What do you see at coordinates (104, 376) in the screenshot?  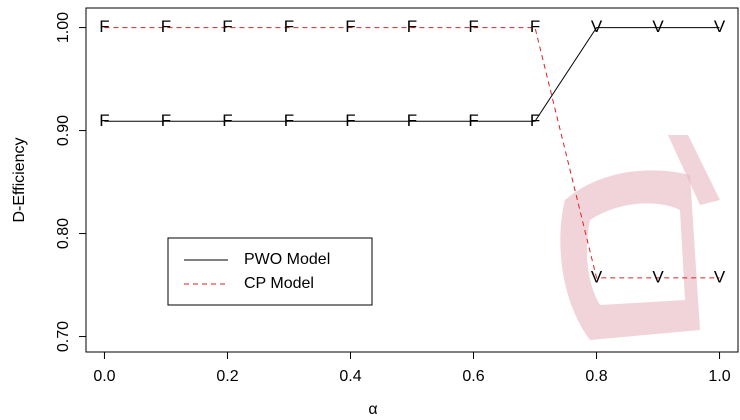 I see `x-tick-label: 0.0` at bounding box center [104, 376].